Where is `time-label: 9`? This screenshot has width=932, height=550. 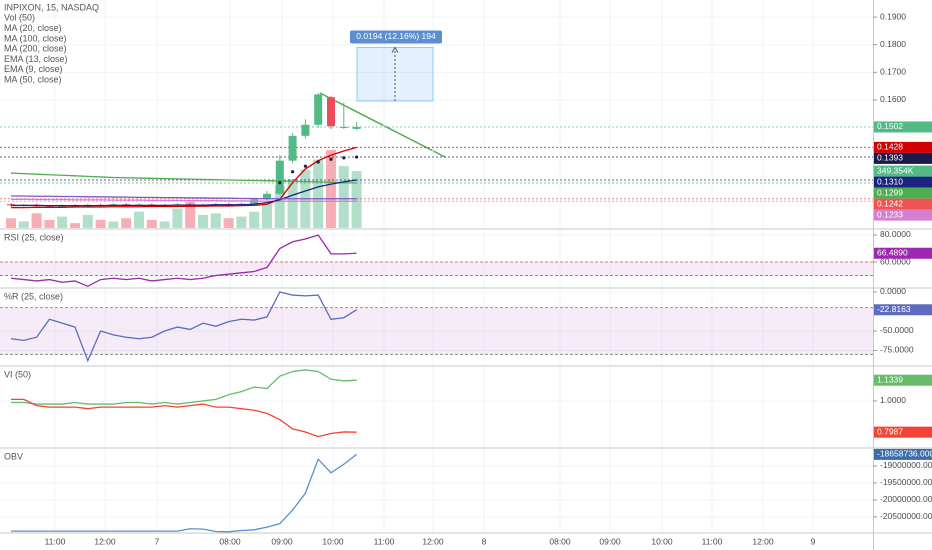
time-label: 9 is located at coordinates (813, 541).